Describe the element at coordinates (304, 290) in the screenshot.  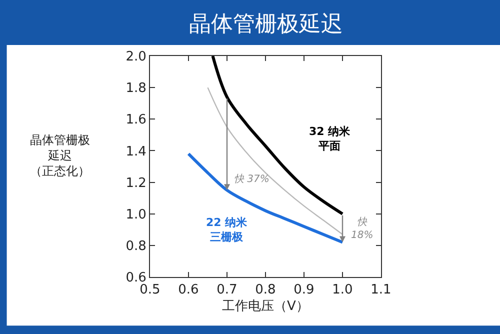
I see `x-tick-label: 0.9` at that location.